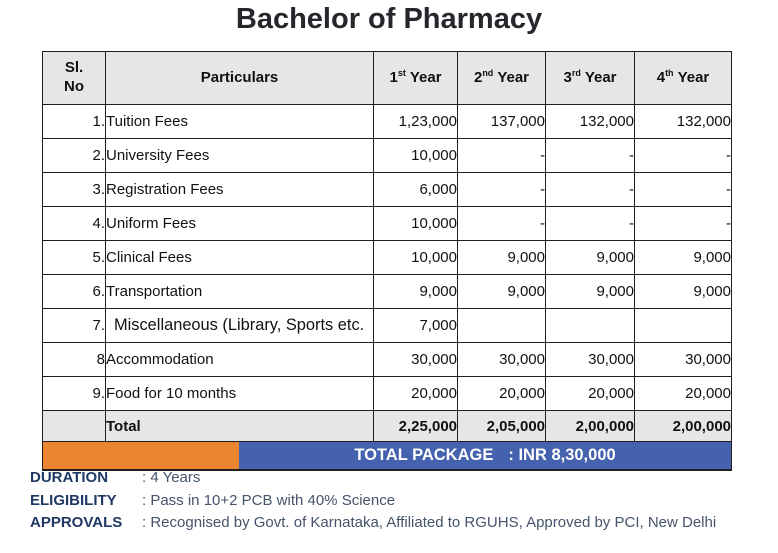 The height and width of the screenshot is (553, 778). I want to click on year2-cell, so click(501, 325).